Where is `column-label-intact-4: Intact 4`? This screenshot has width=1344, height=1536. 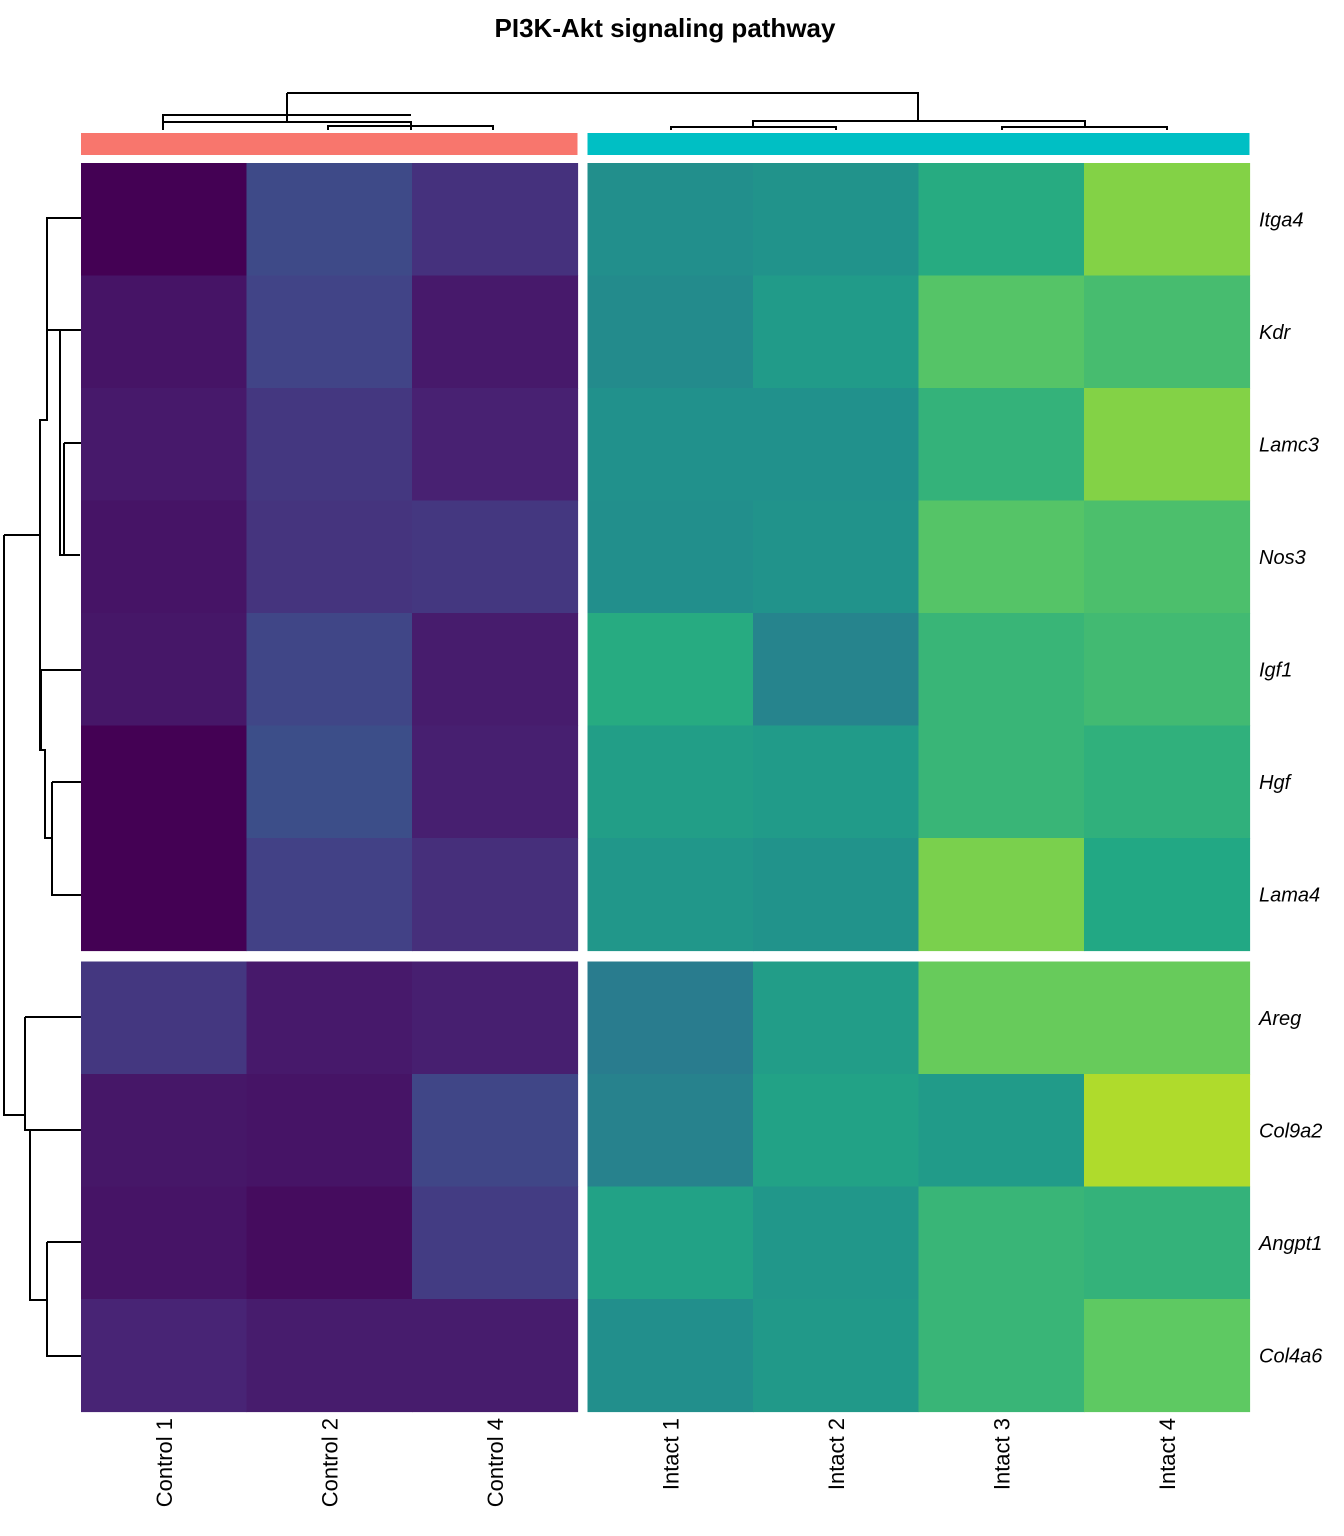 column-label-intact-4: Intact 4 is located at coordinates (1167, 1454).